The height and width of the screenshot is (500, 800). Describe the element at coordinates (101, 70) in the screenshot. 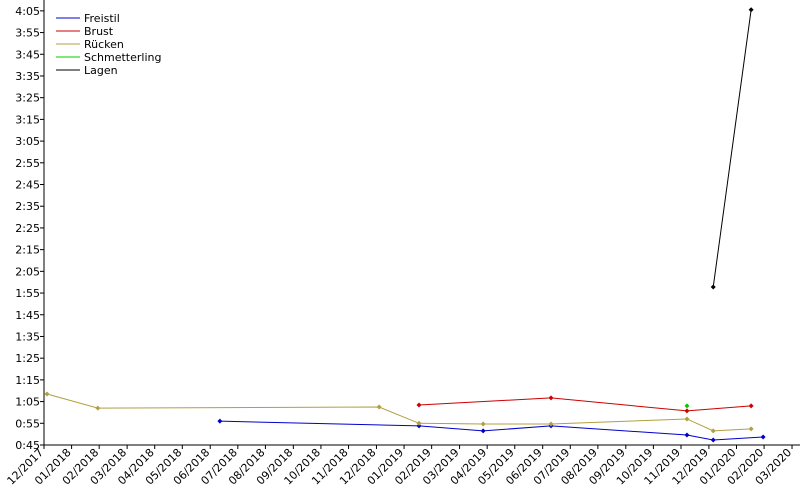

I see `legend-label: Lagen` at that location.